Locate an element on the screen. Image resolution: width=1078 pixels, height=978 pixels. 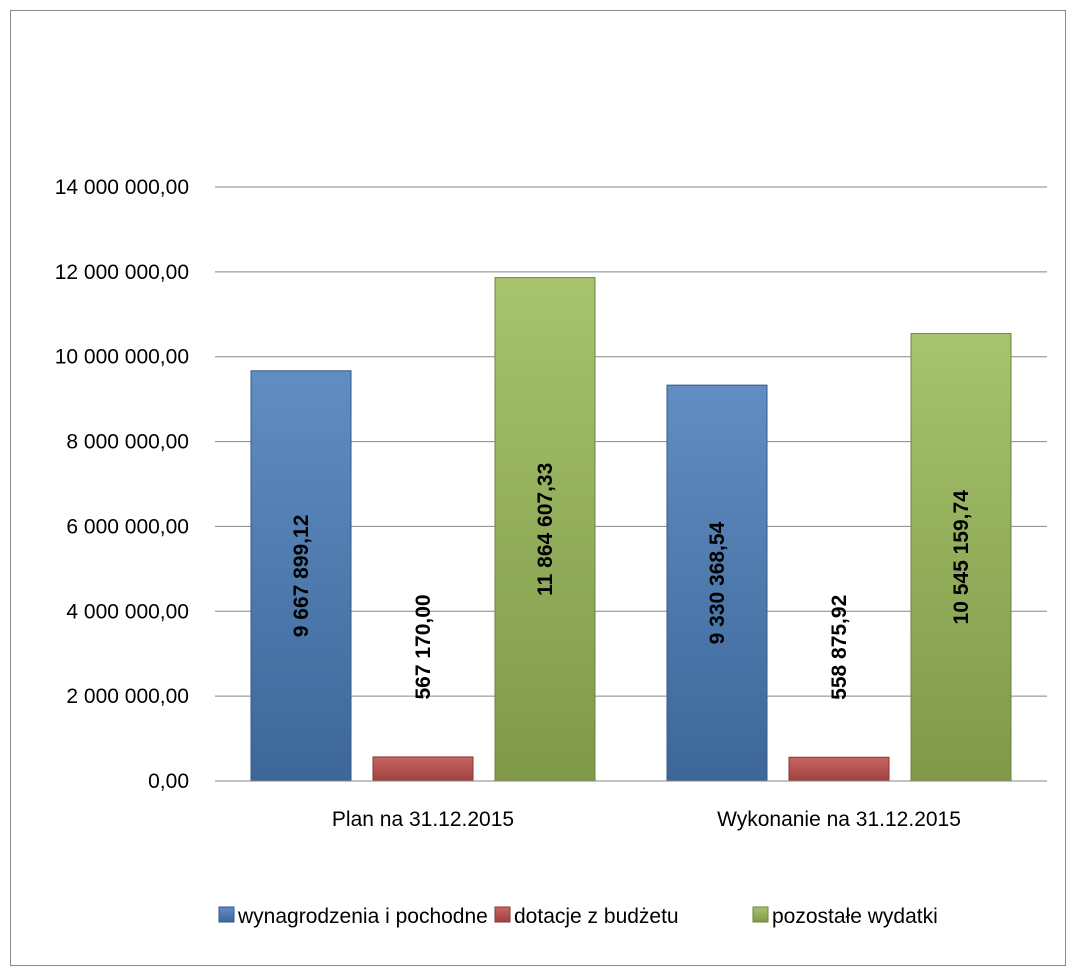
data-label: 9 330 368,54 is located at coordinates (717, 582).